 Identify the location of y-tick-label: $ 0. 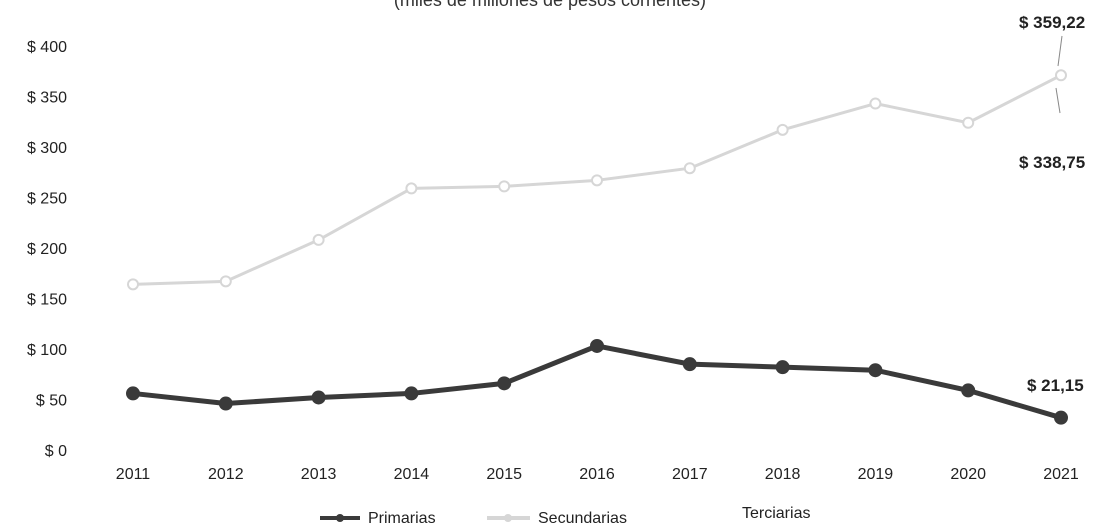
(56, 451).